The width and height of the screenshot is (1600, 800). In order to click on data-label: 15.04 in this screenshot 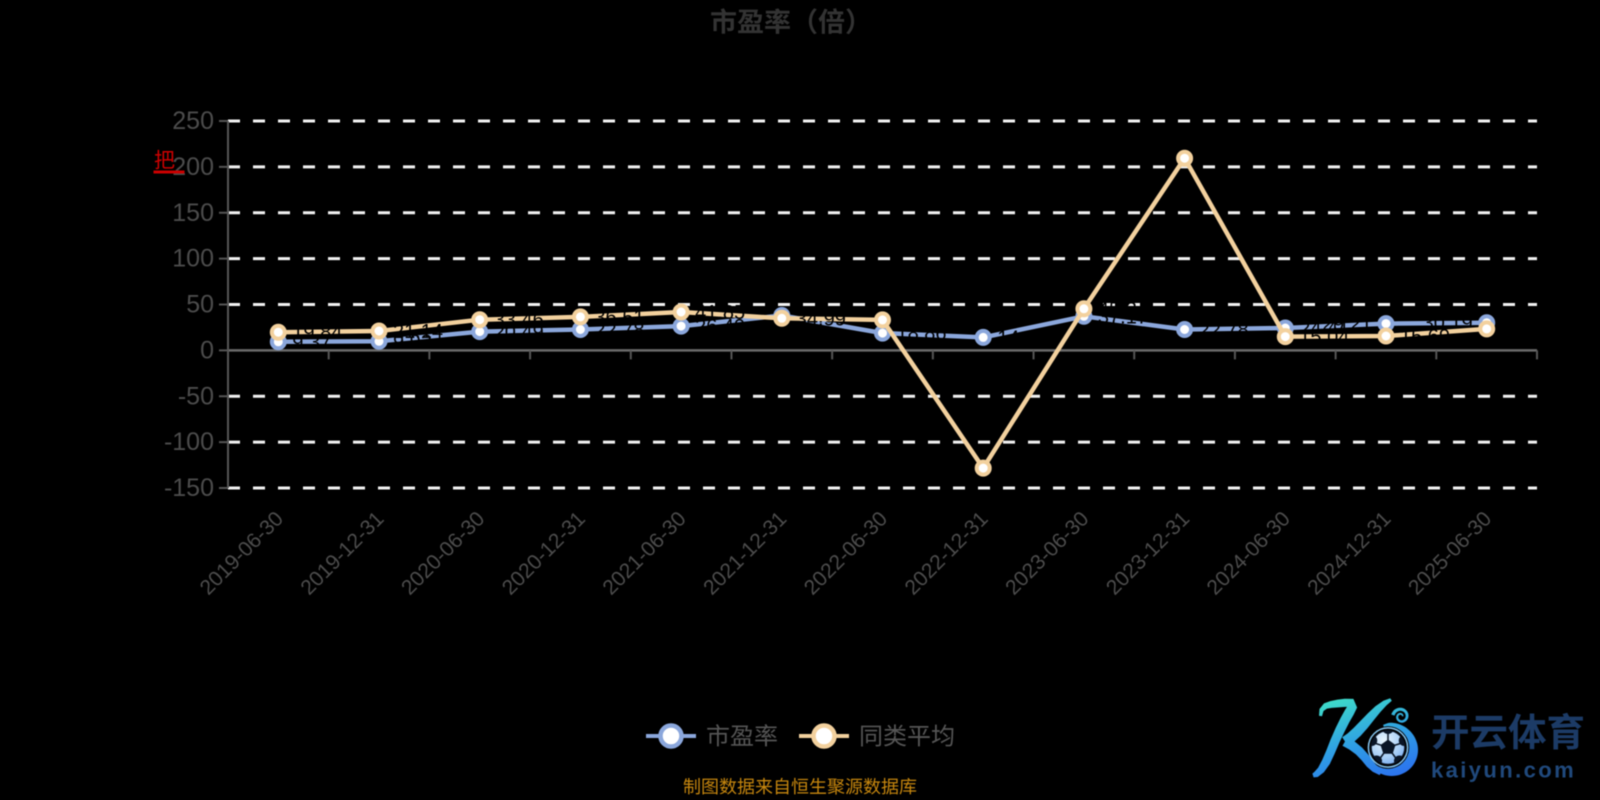, I will do `click(1324, 338)`.